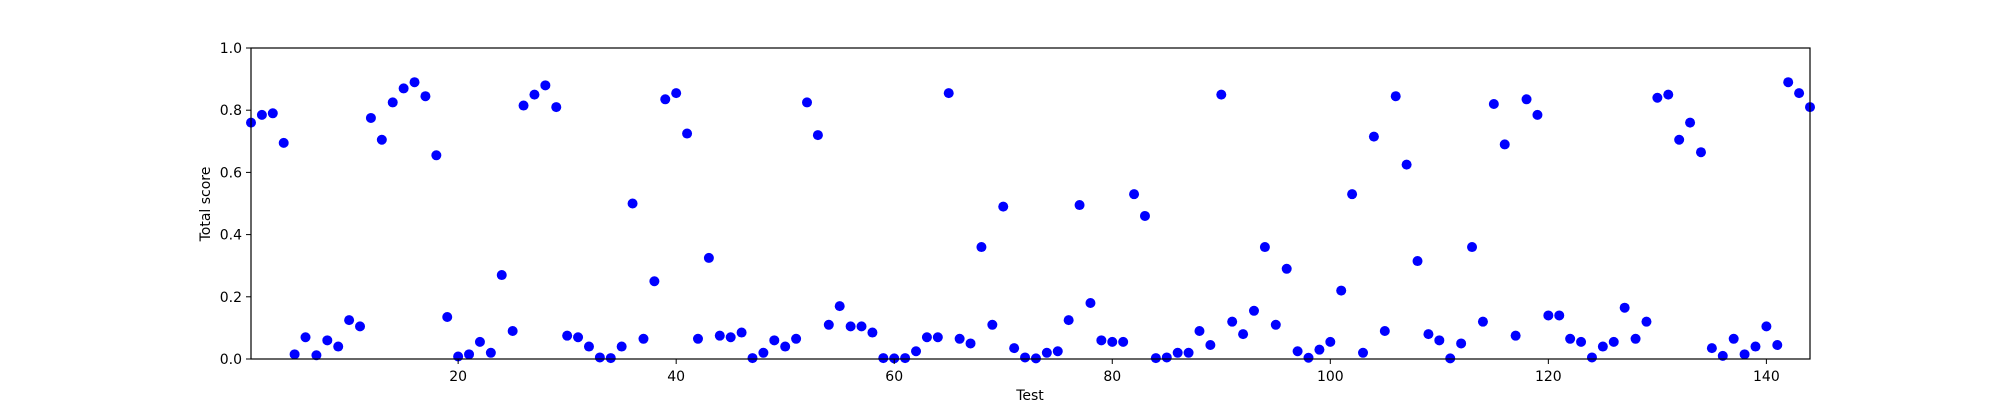  I want to click on x-axis: 20 40 60 80 100 120 140, so click(1114, 372).